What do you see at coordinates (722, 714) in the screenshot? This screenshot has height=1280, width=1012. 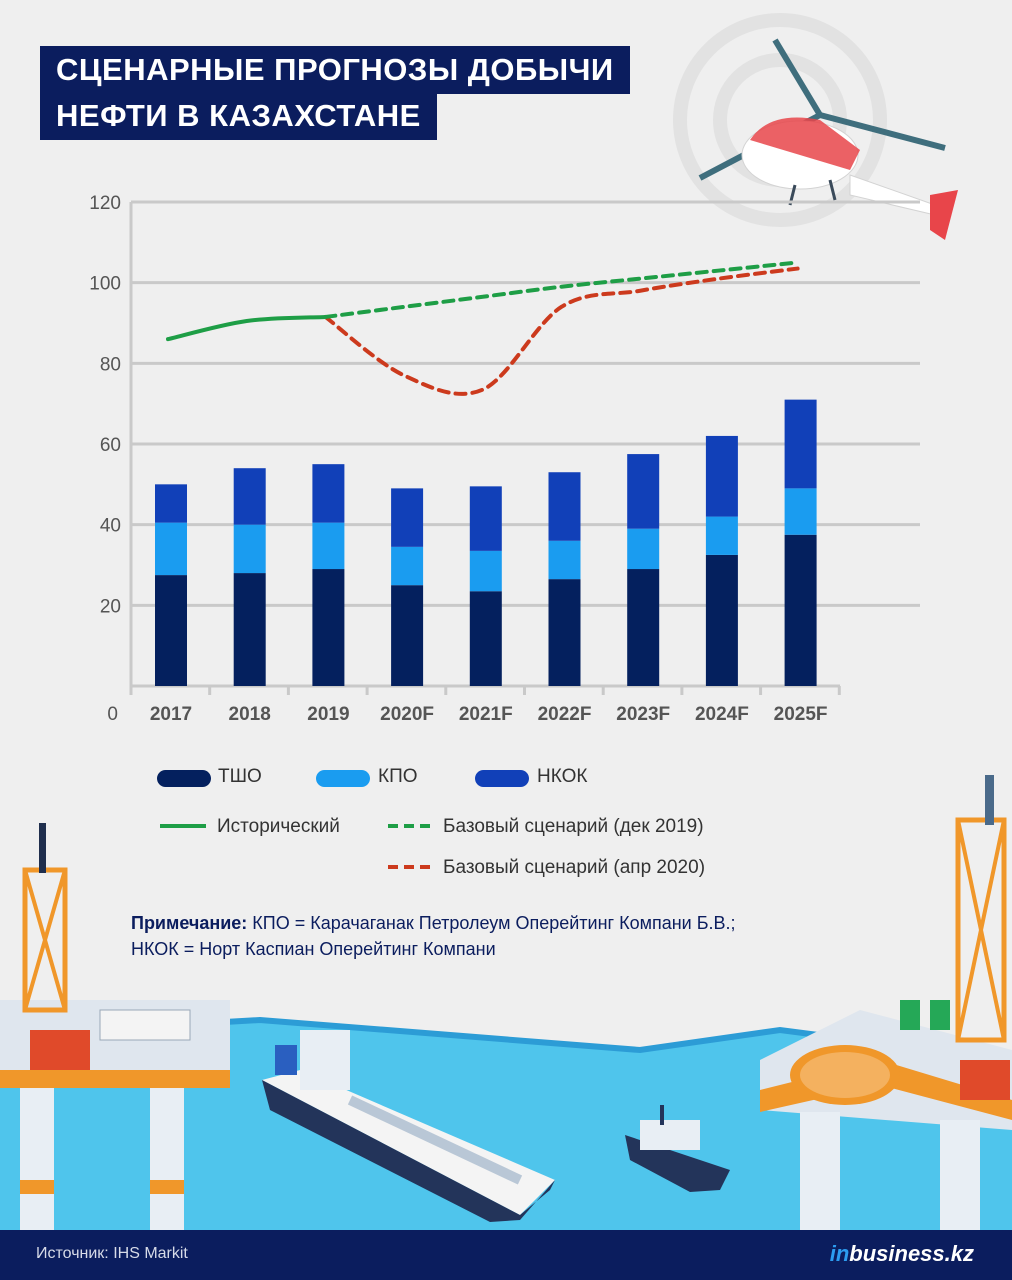 I see `x-tick-label: 2024F` at bounding box center [722, 714].